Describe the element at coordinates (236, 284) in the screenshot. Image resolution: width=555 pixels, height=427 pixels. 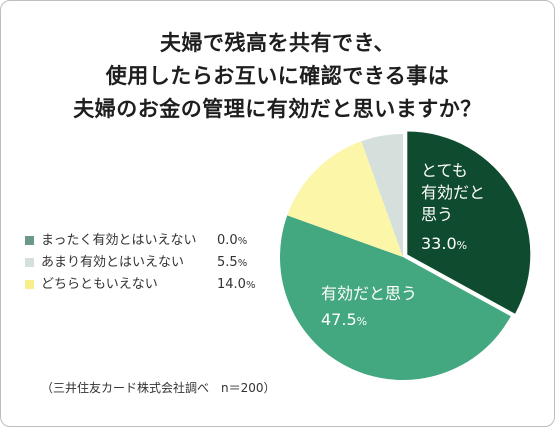
I see `legend-value: 14.0%` at that location.